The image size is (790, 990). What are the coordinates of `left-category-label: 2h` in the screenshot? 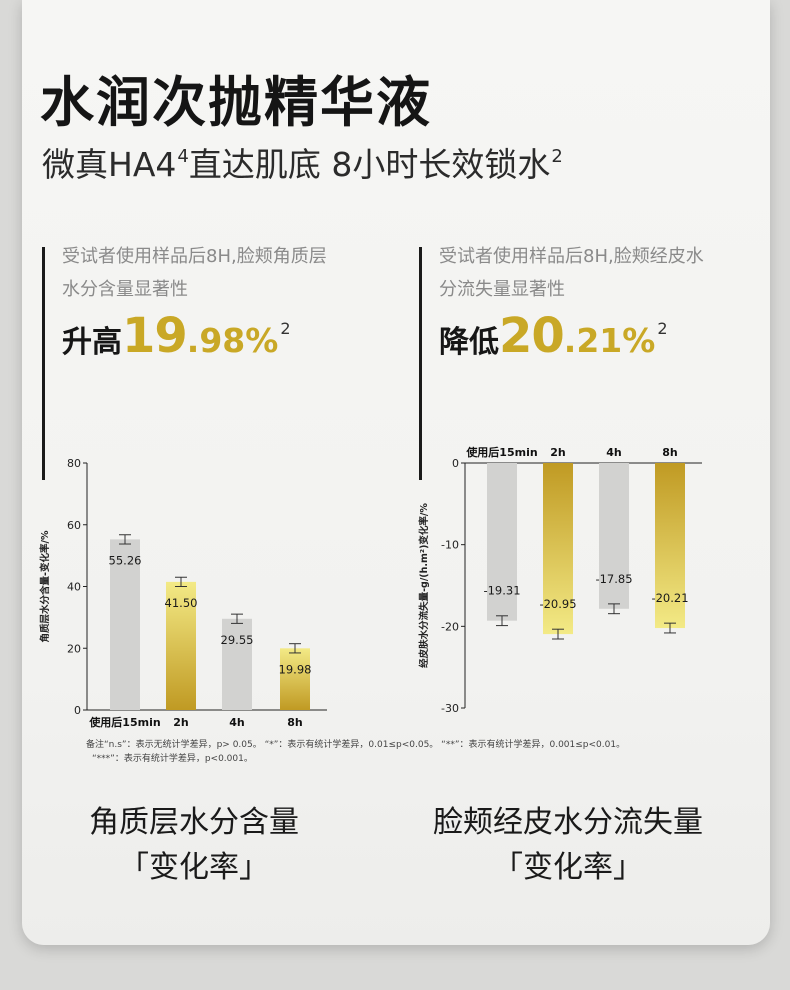 It's located at (181, 722).